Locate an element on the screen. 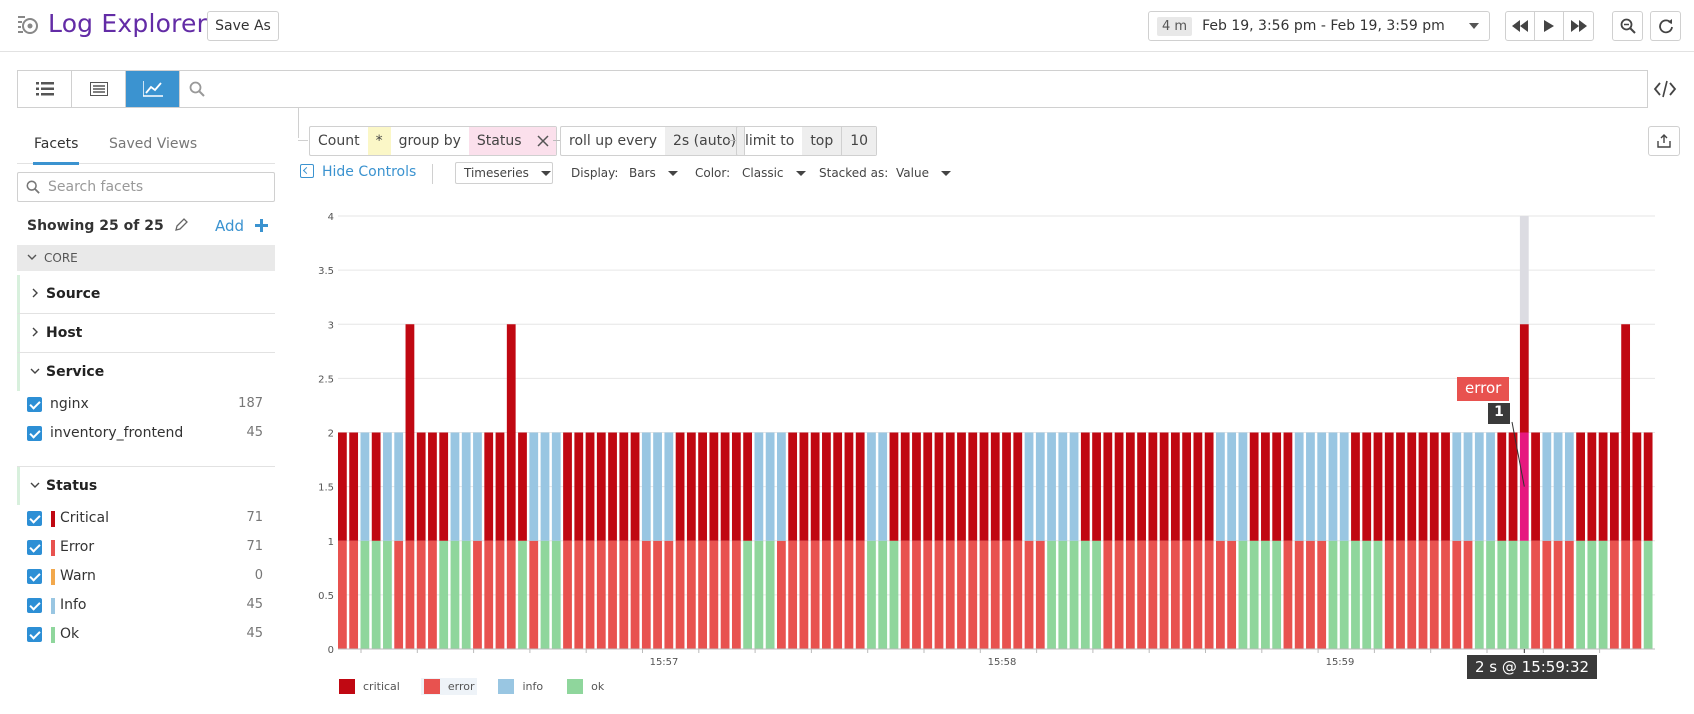 The image size is (1694, 714). display-select: Bars is located at coordinates (653, 173).